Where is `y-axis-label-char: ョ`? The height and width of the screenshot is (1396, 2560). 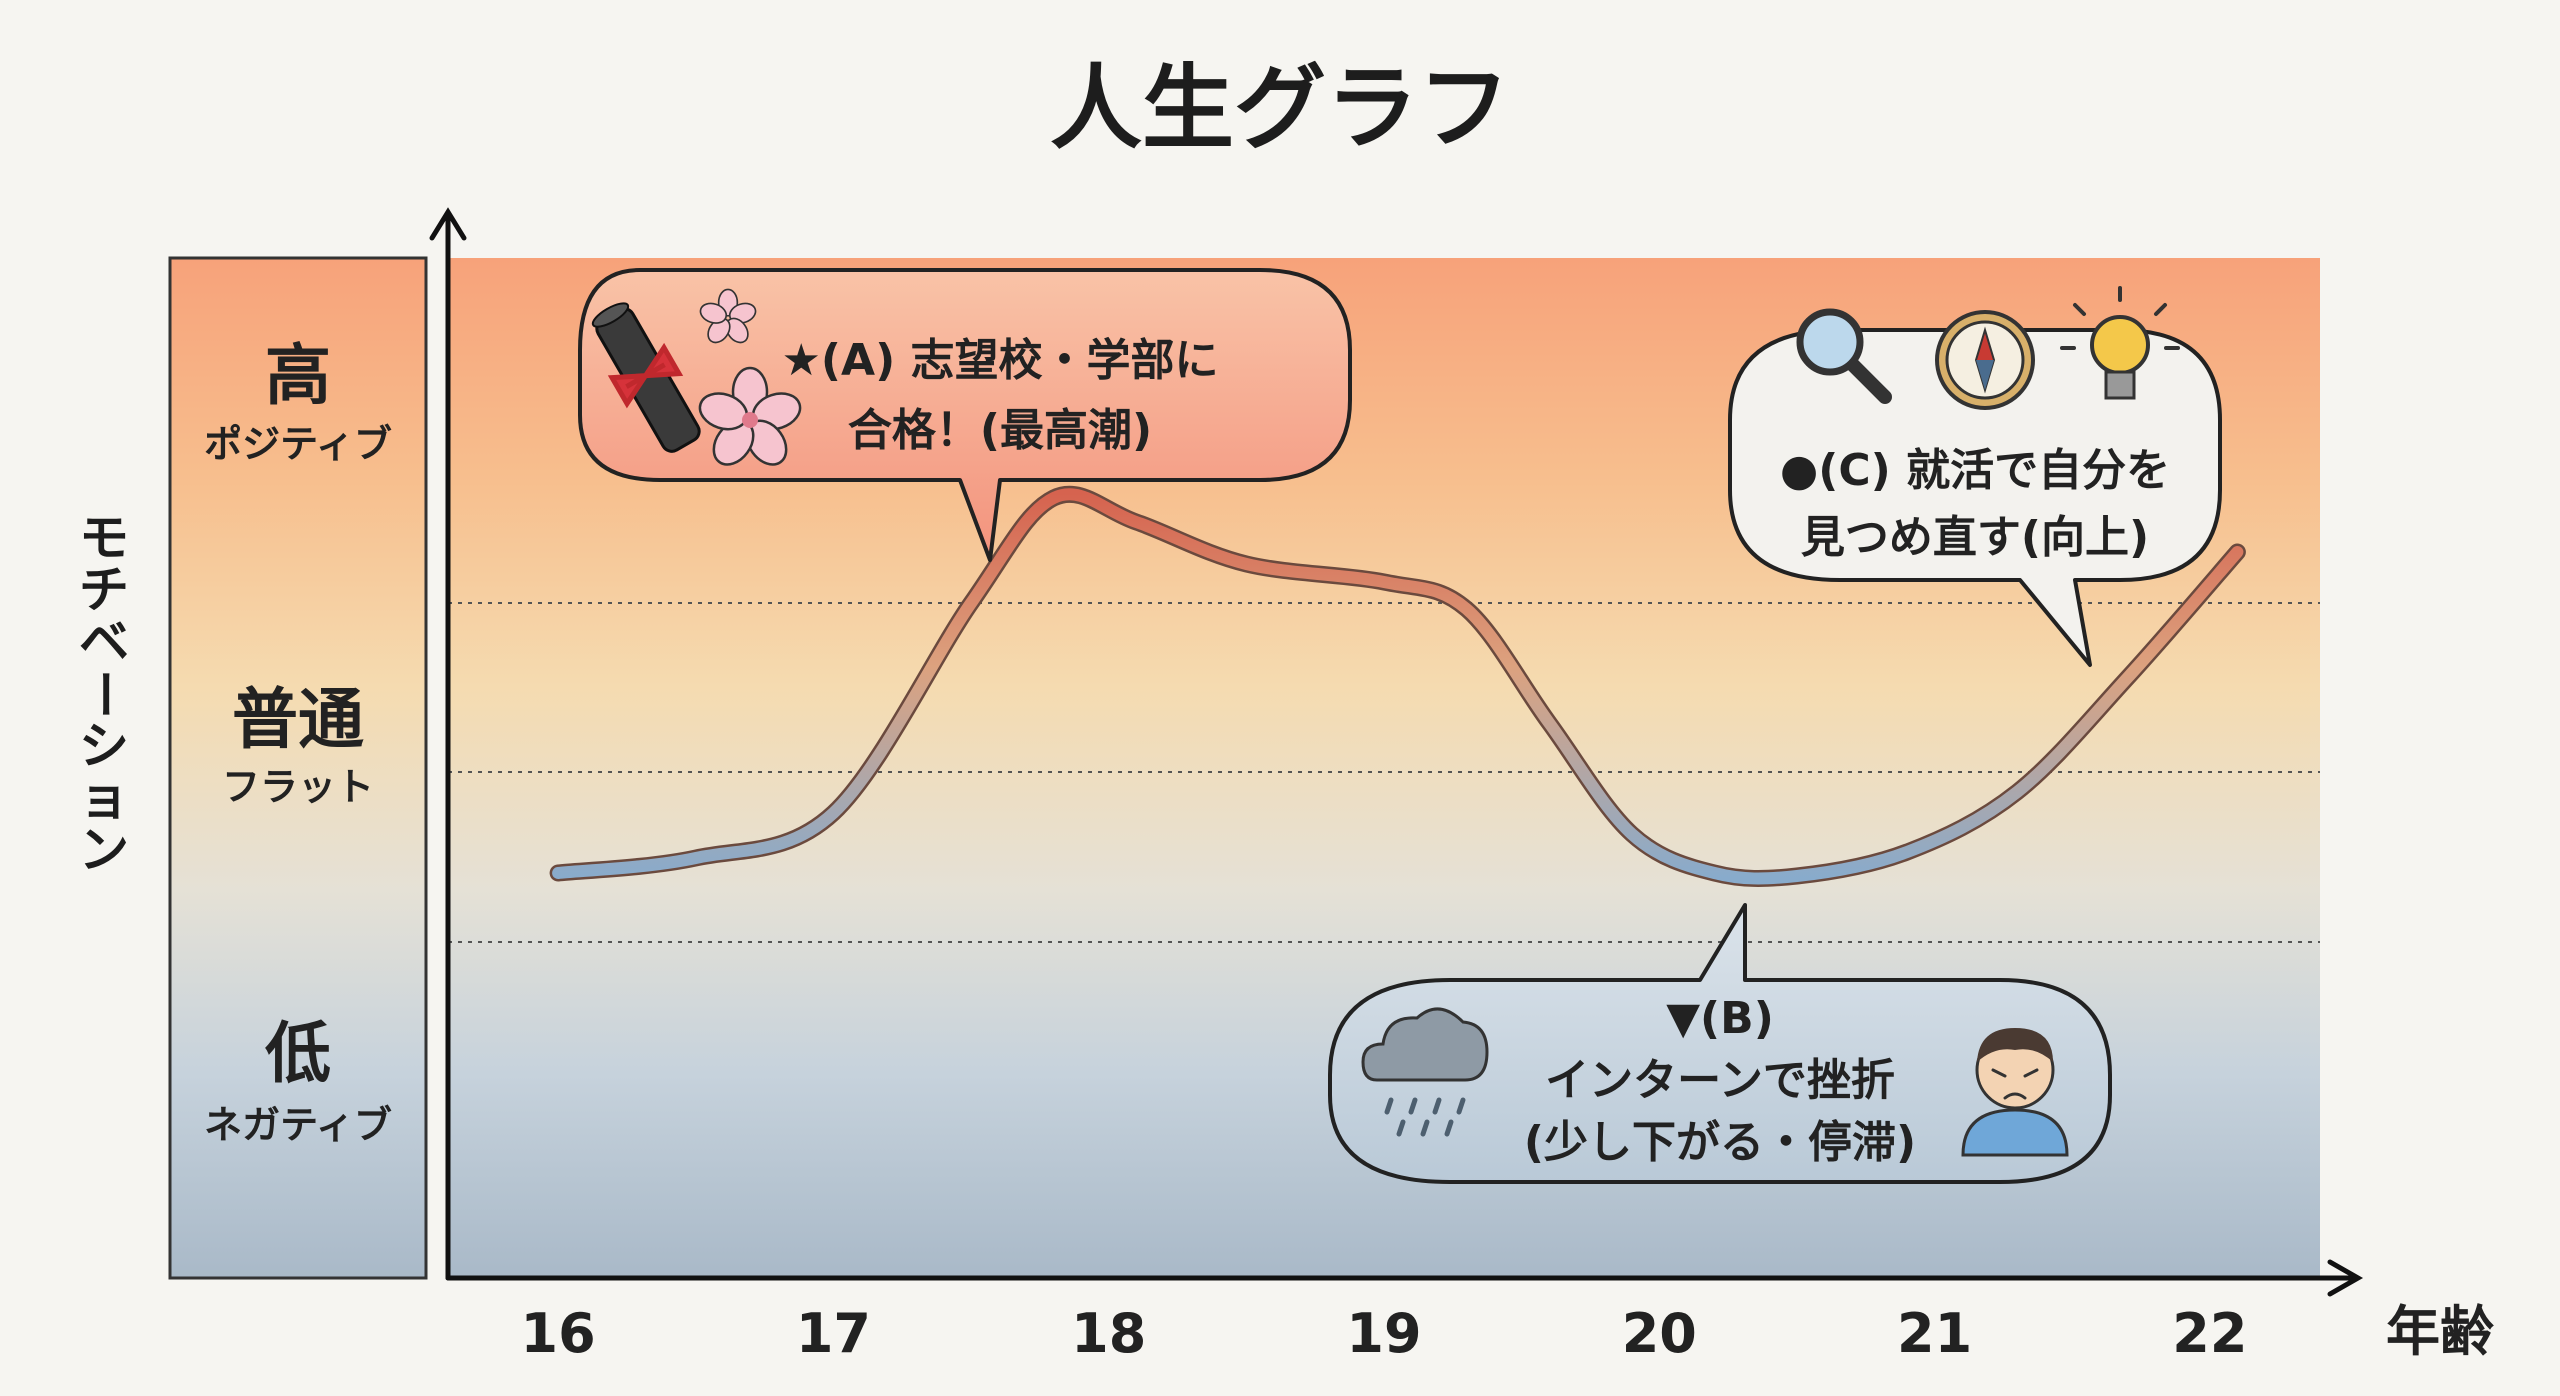
y-axis-label-char: ョ is located at coordinates (104, 798).